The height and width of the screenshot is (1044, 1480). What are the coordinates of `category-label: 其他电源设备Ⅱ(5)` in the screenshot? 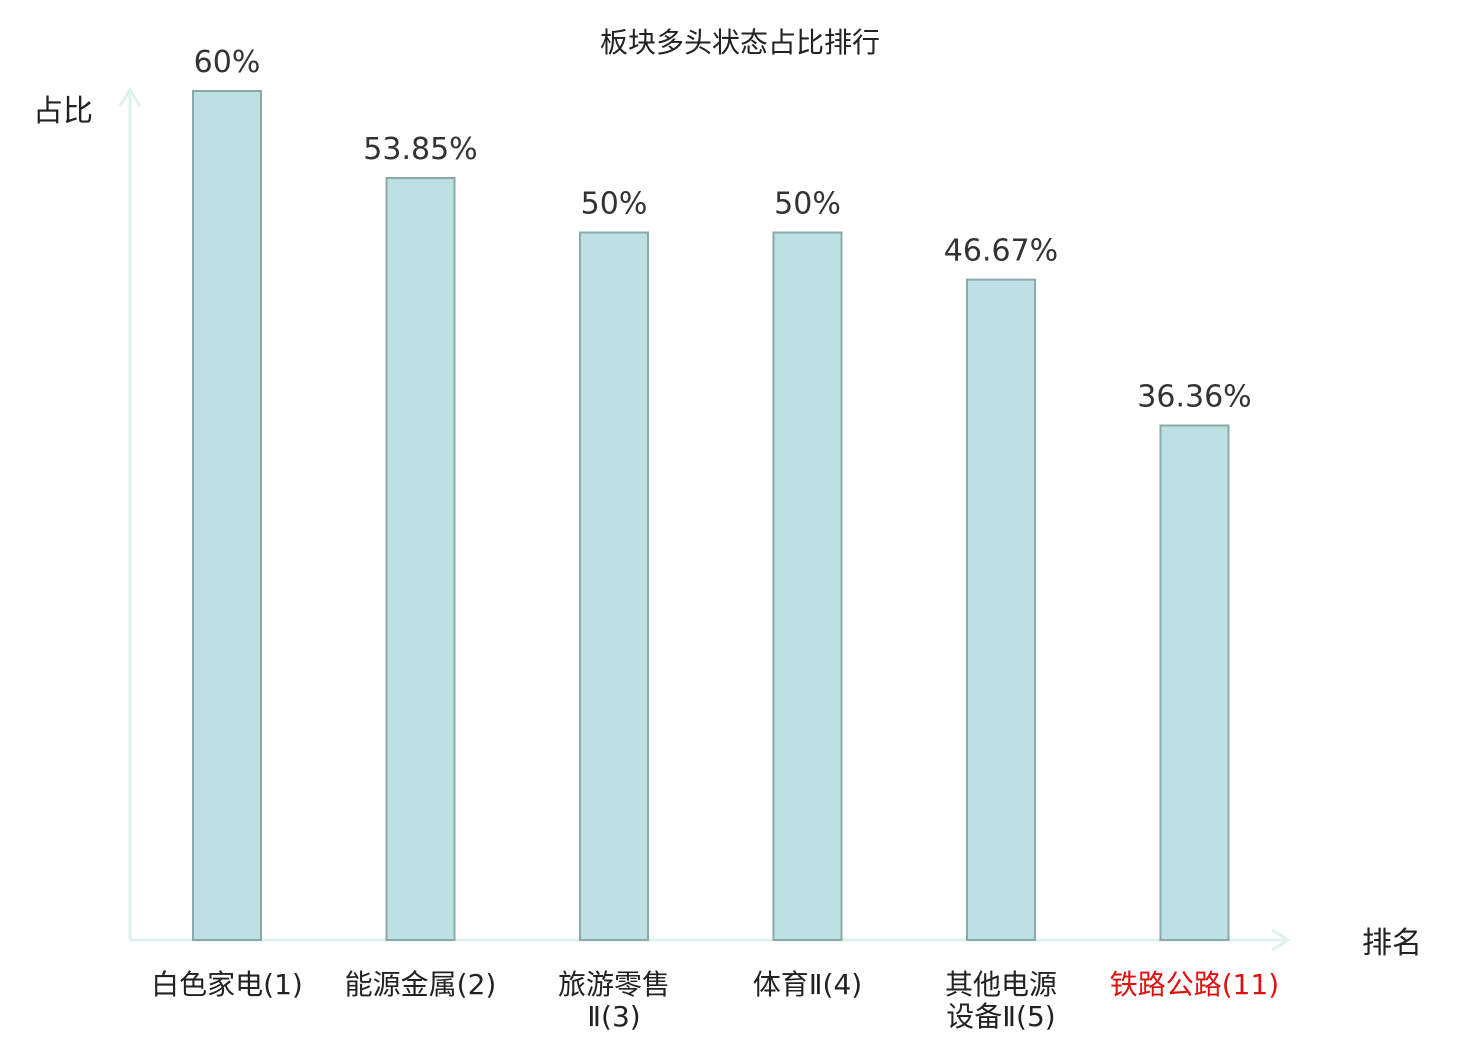 It's located at (1001, 1000).